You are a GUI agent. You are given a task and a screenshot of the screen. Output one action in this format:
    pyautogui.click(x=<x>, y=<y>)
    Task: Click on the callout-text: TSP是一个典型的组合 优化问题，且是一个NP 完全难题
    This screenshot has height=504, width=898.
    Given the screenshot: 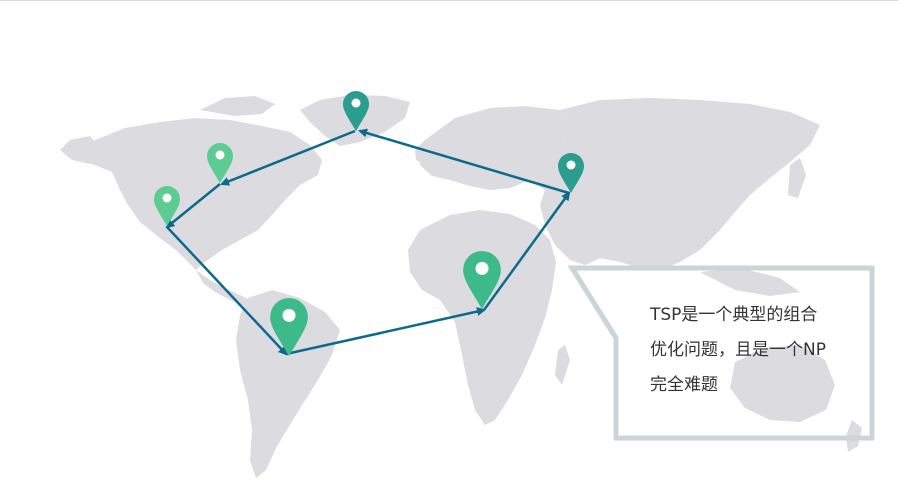 What is the action you would take?
    pyautogui.click(x=755, y=350)
    